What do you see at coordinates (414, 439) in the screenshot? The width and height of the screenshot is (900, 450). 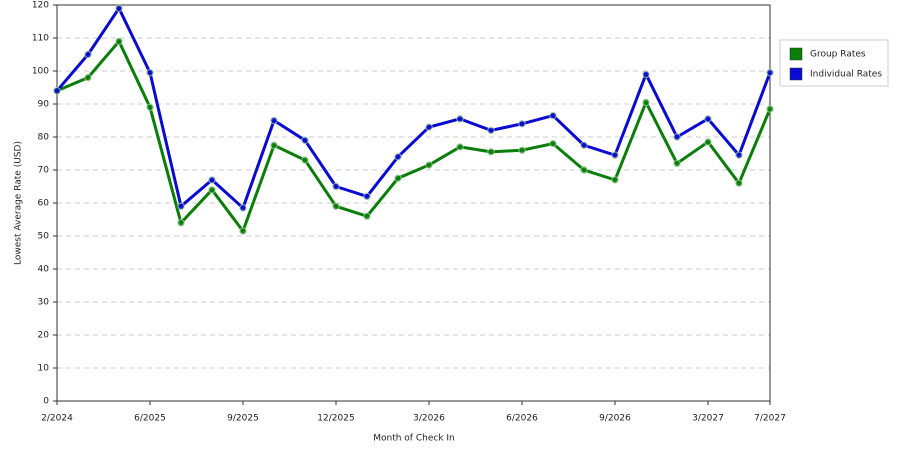 I see `x-axis-label: Month of Check In` at bounding box center [414, 439].